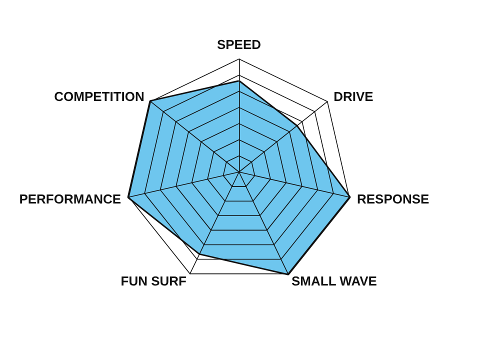  What do you see at coordinates (70, 198) in the screenshot?
I see `spoke-label: PERFORMANCE` at bounding box center [70, 198].